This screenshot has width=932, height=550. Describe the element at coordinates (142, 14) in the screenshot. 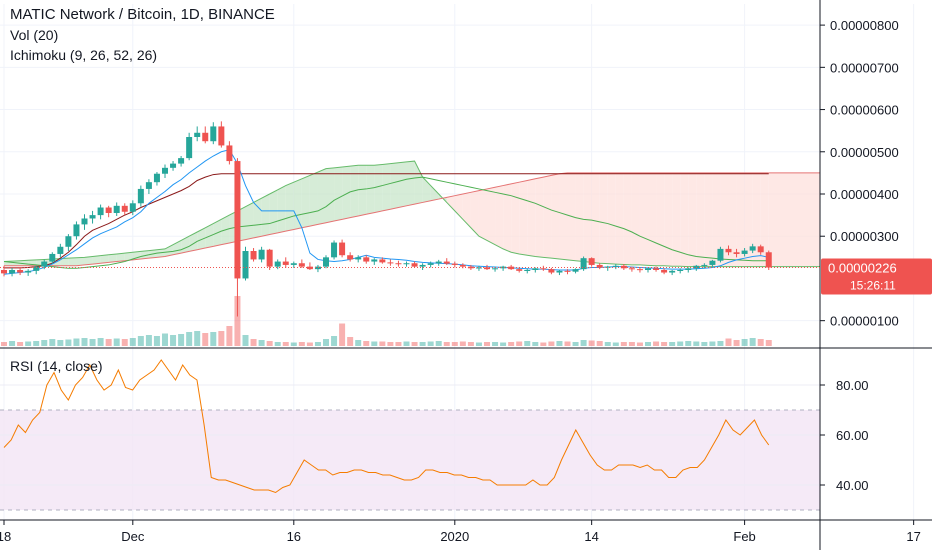

I see `chart-title: MATIC Network / Bitcoin, 1D, BINANCE` at that location.